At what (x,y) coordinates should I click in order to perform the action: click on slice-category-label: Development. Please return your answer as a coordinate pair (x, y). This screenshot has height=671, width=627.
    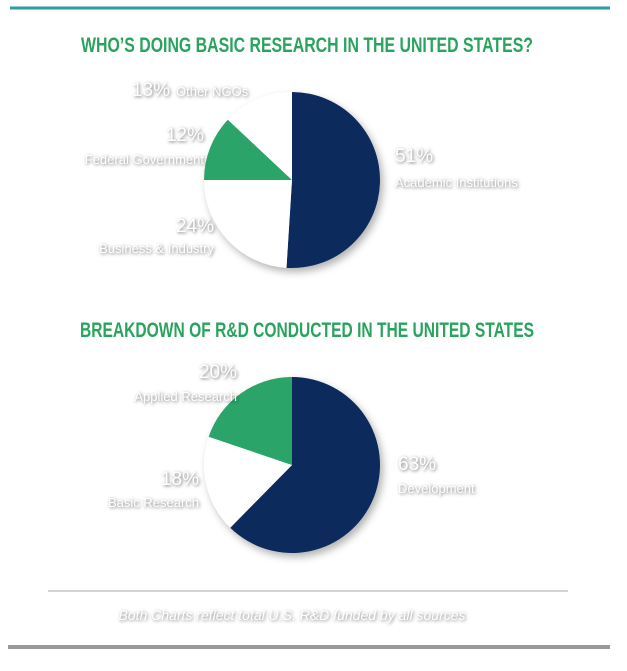
    Looking at the image, I should click on (436, 488).